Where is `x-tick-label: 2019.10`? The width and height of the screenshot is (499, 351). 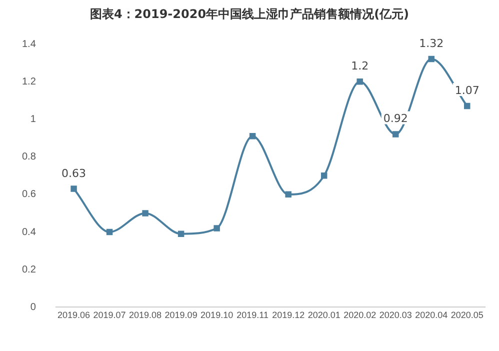 x-tick-label: 2019.10 is located at coordinates (217, 315).